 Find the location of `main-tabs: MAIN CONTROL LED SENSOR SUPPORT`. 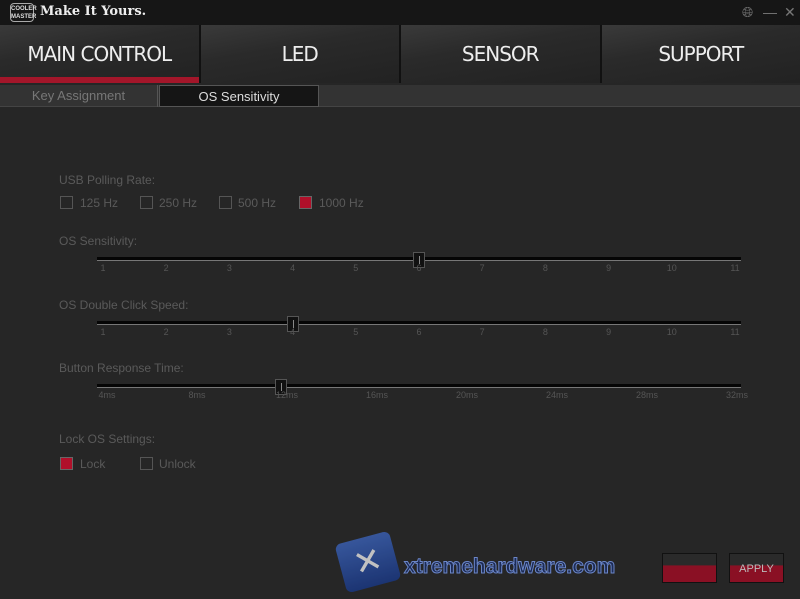

main-tabs: MAIN CONTROL LED SENSOR SUPPORT is located at coordinates (400, 54).